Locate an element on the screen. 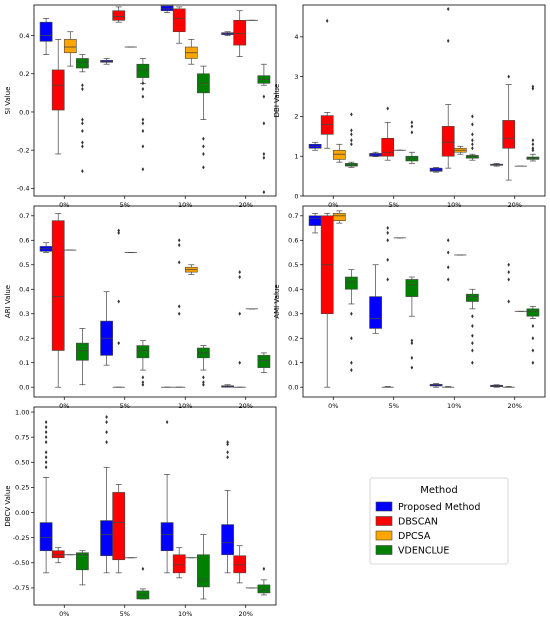 This screenshot has height=620, width=550. legend-item-dbscan: DBSCAN is located at coordinates (406, 522).